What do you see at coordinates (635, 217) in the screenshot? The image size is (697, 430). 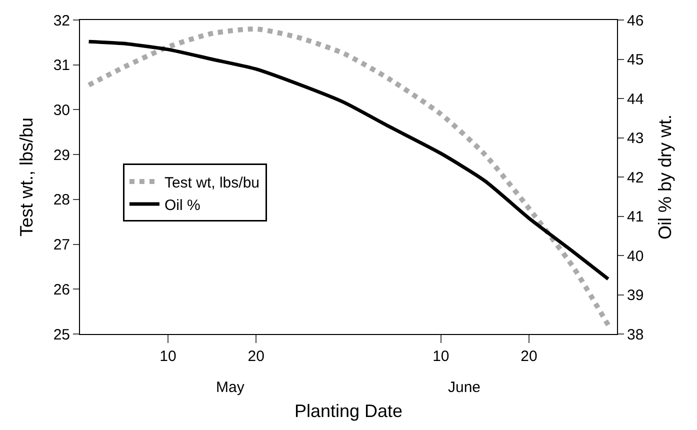 I see `y2-tick-label: 41` at bounding box center [635, 217].